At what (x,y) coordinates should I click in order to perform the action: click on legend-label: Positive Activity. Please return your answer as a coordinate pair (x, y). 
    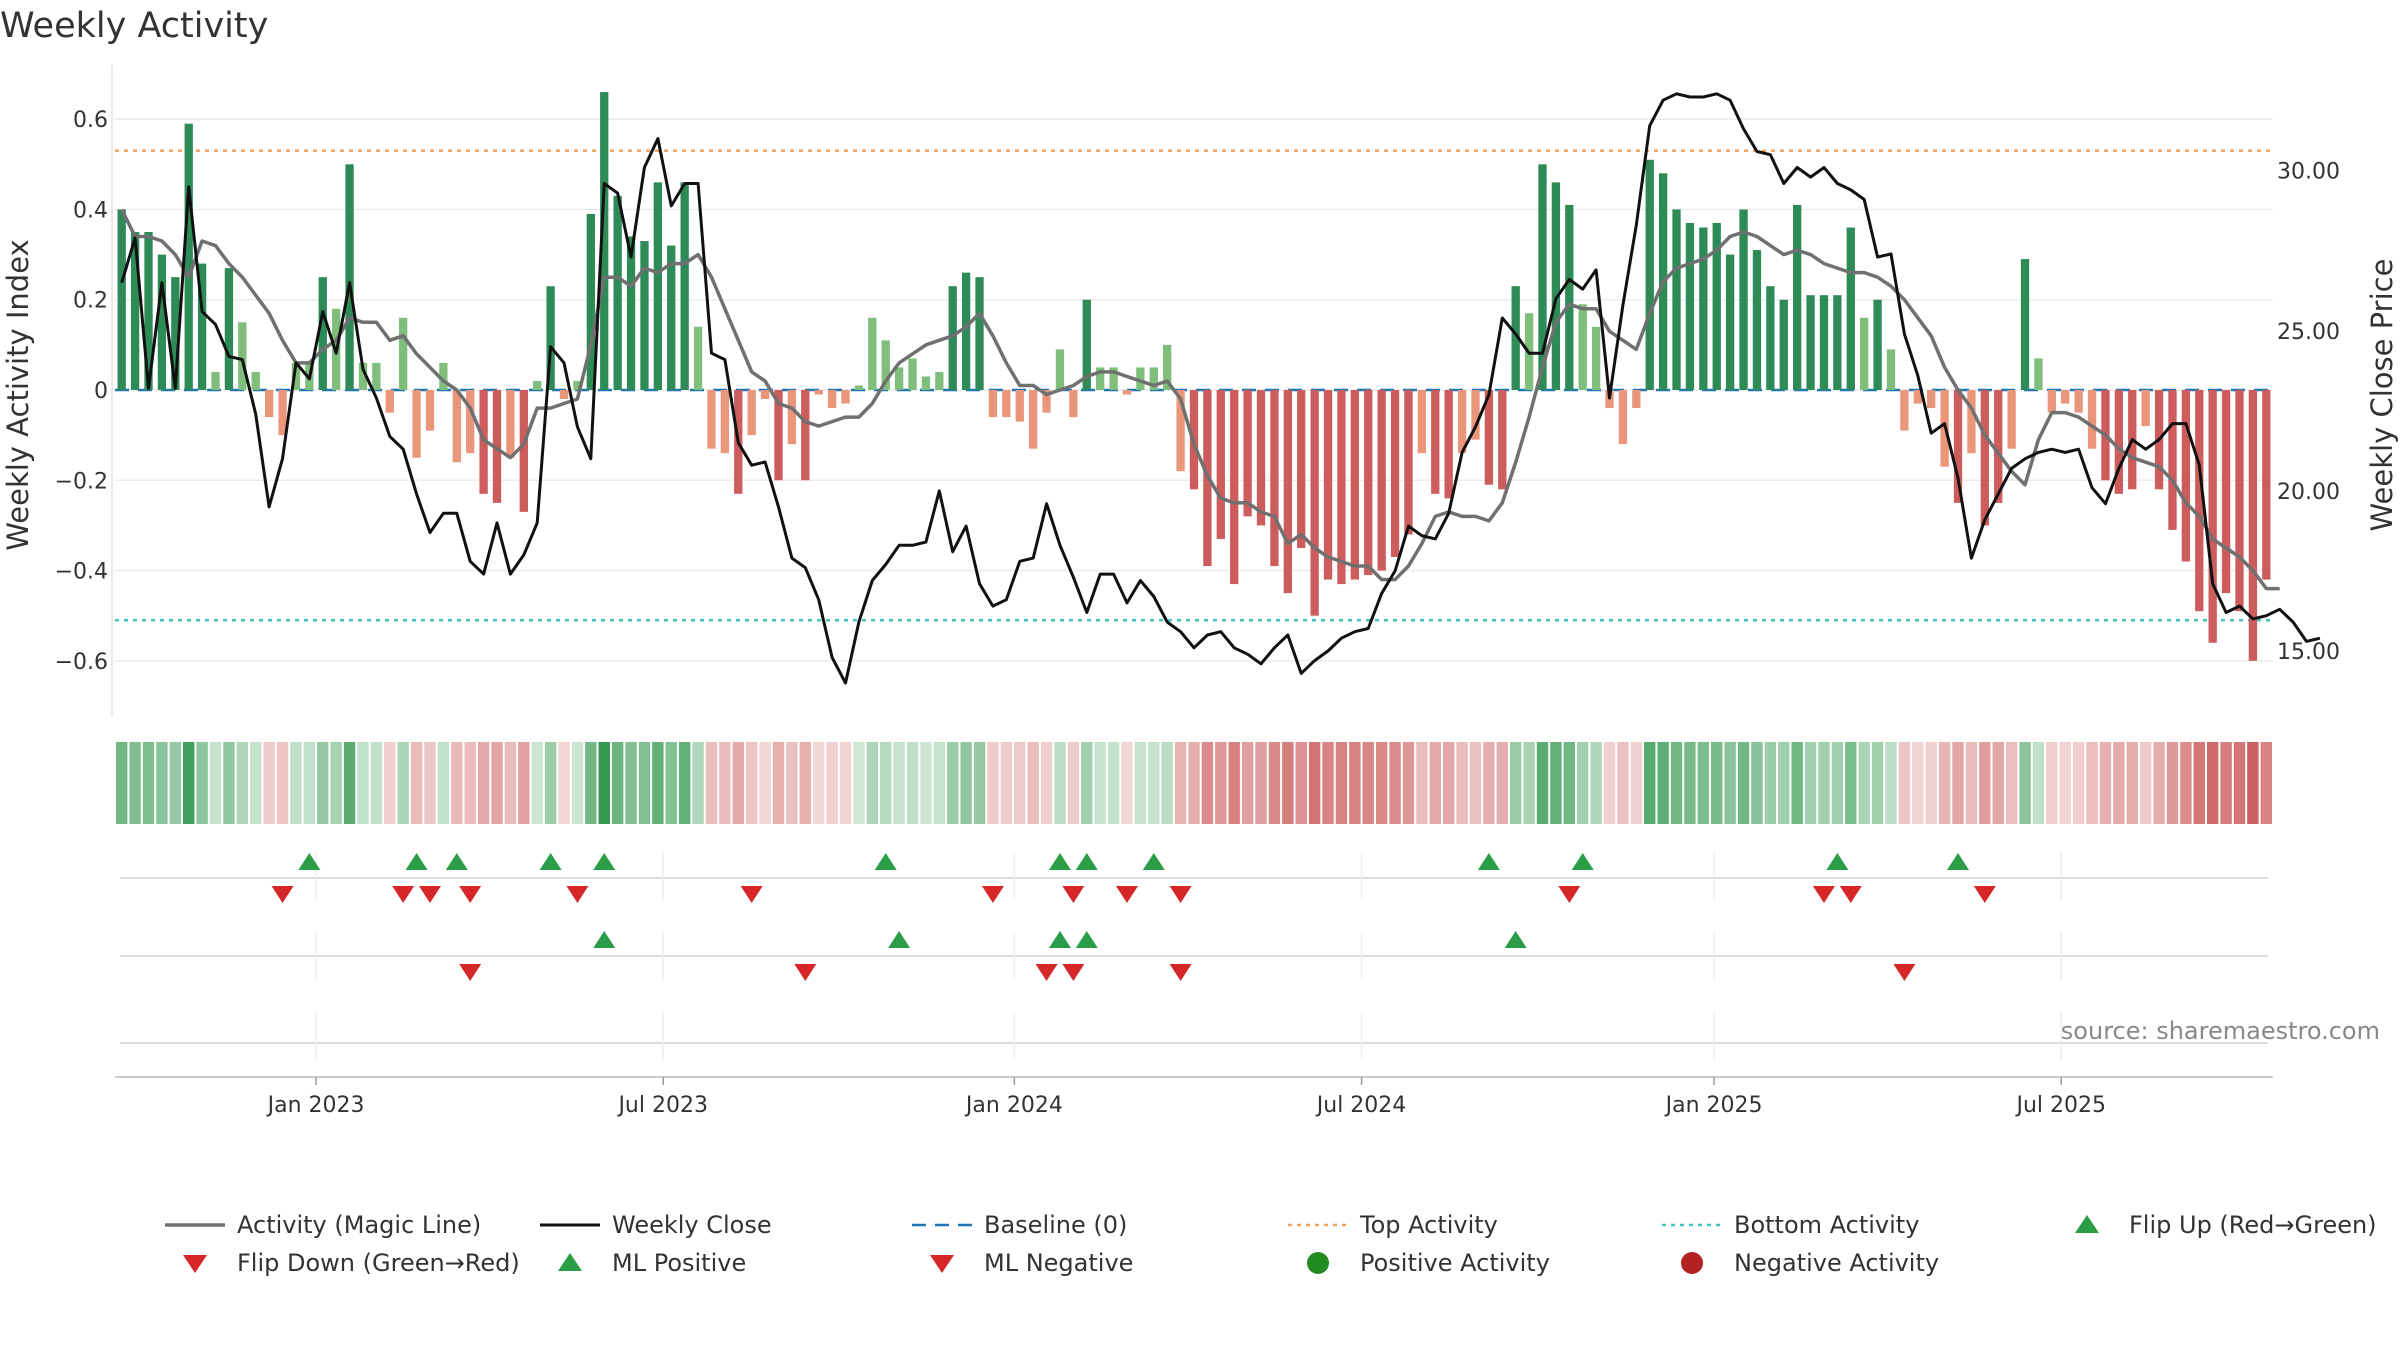
    Looking at the image, I should click on (1455, 1263).